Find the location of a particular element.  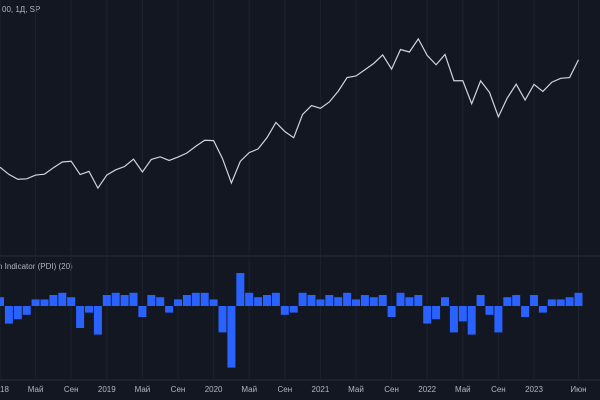

x-tick-label: 2023 is located at coordinates (534, 389).